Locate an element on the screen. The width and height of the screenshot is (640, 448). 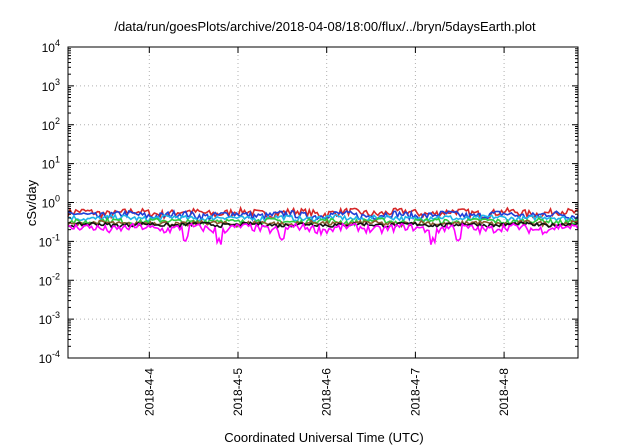
x-tick-label: 2018-4-5 is located at coordinates (238, 392).